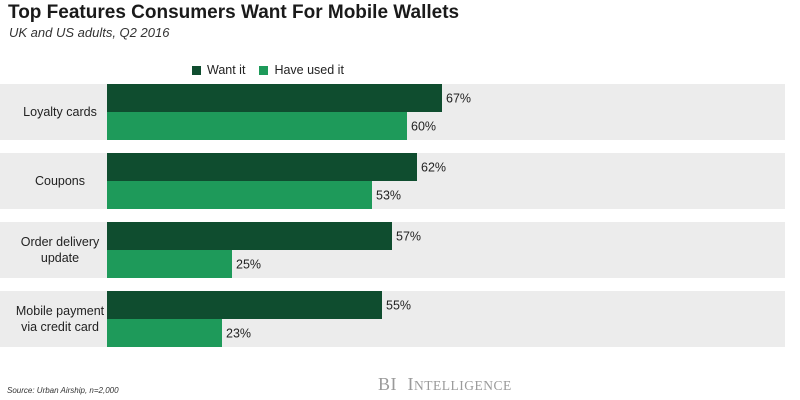  Describe the element at coordinates (60, 311) in the screenshot. I see `category-label-line: Mobile payment` at that location.